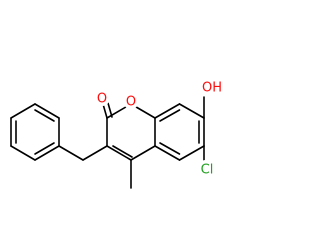  I want to click on atom-label: Cl, so click(207, 170).